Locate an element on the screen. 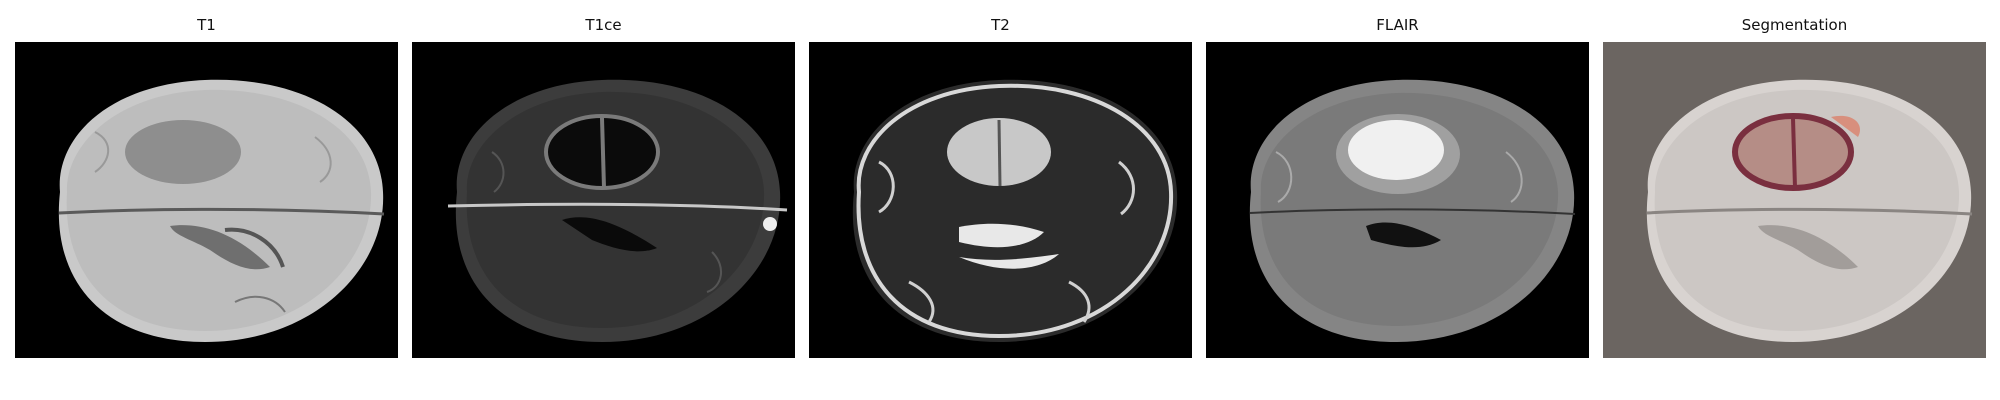 This screenshot has width=2000, height=400. panel-title-t2: T2 is located at coordinates (1000, 25).